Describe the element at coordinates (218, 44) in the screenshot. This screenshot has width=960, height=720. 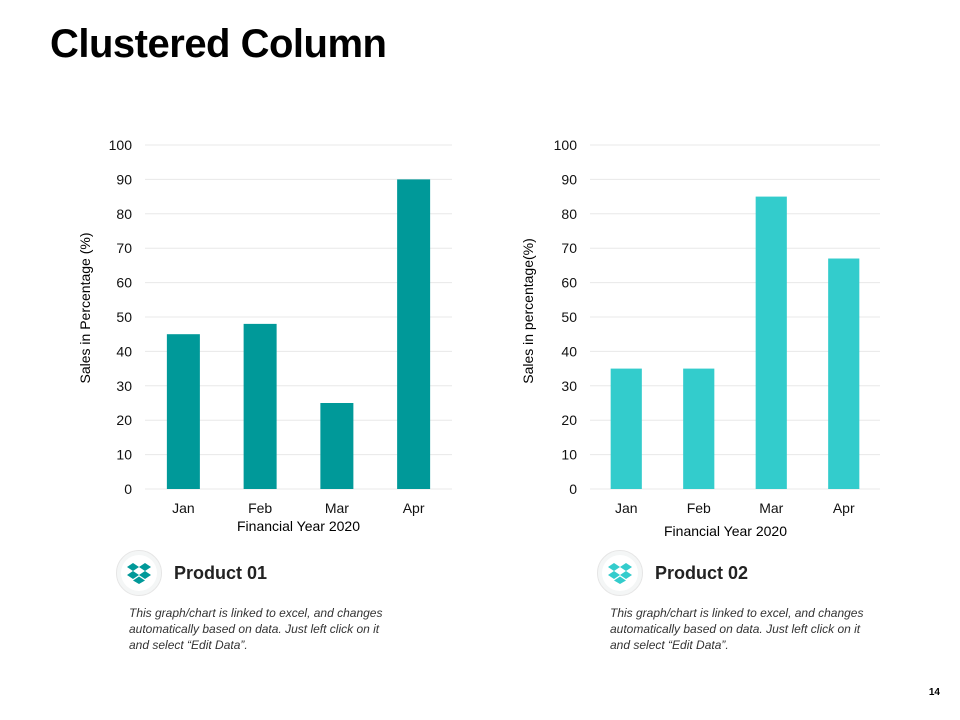
I see `slide-title: Clustered Column` at that location.